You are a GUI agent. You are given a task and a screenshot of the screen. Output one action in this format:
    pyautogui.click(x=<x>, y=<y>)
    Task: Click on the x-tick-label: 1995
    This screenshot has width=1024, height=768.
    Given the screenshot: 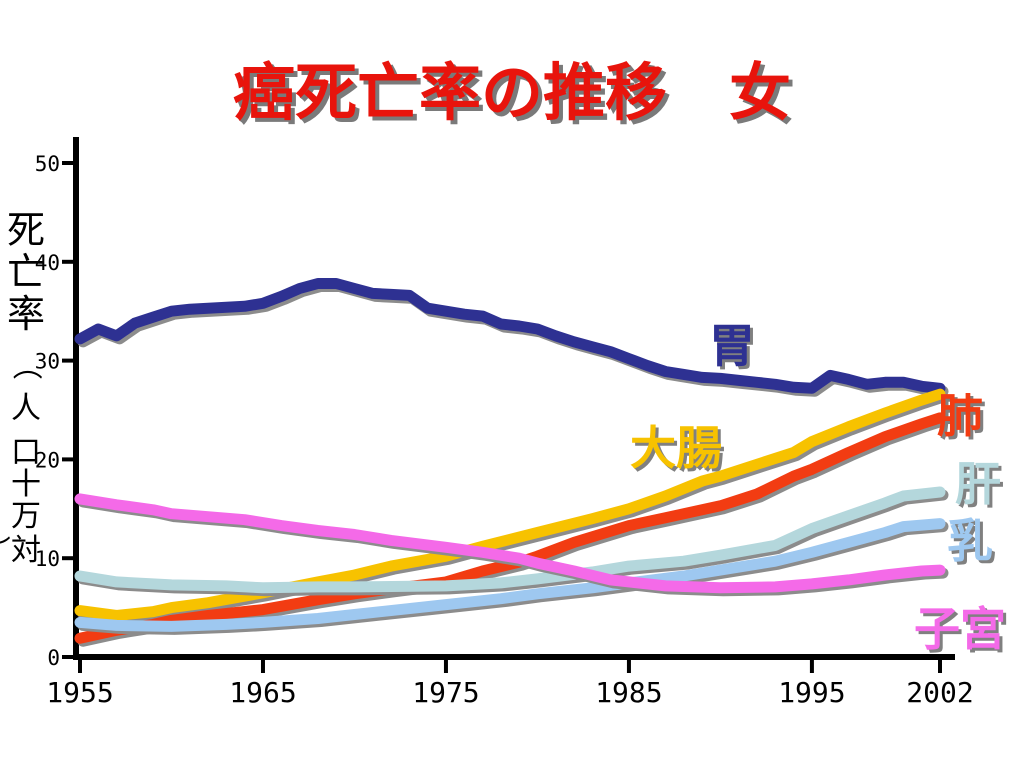 What is the action you would take?
    pyautogui.click(x=811, y=692)
    